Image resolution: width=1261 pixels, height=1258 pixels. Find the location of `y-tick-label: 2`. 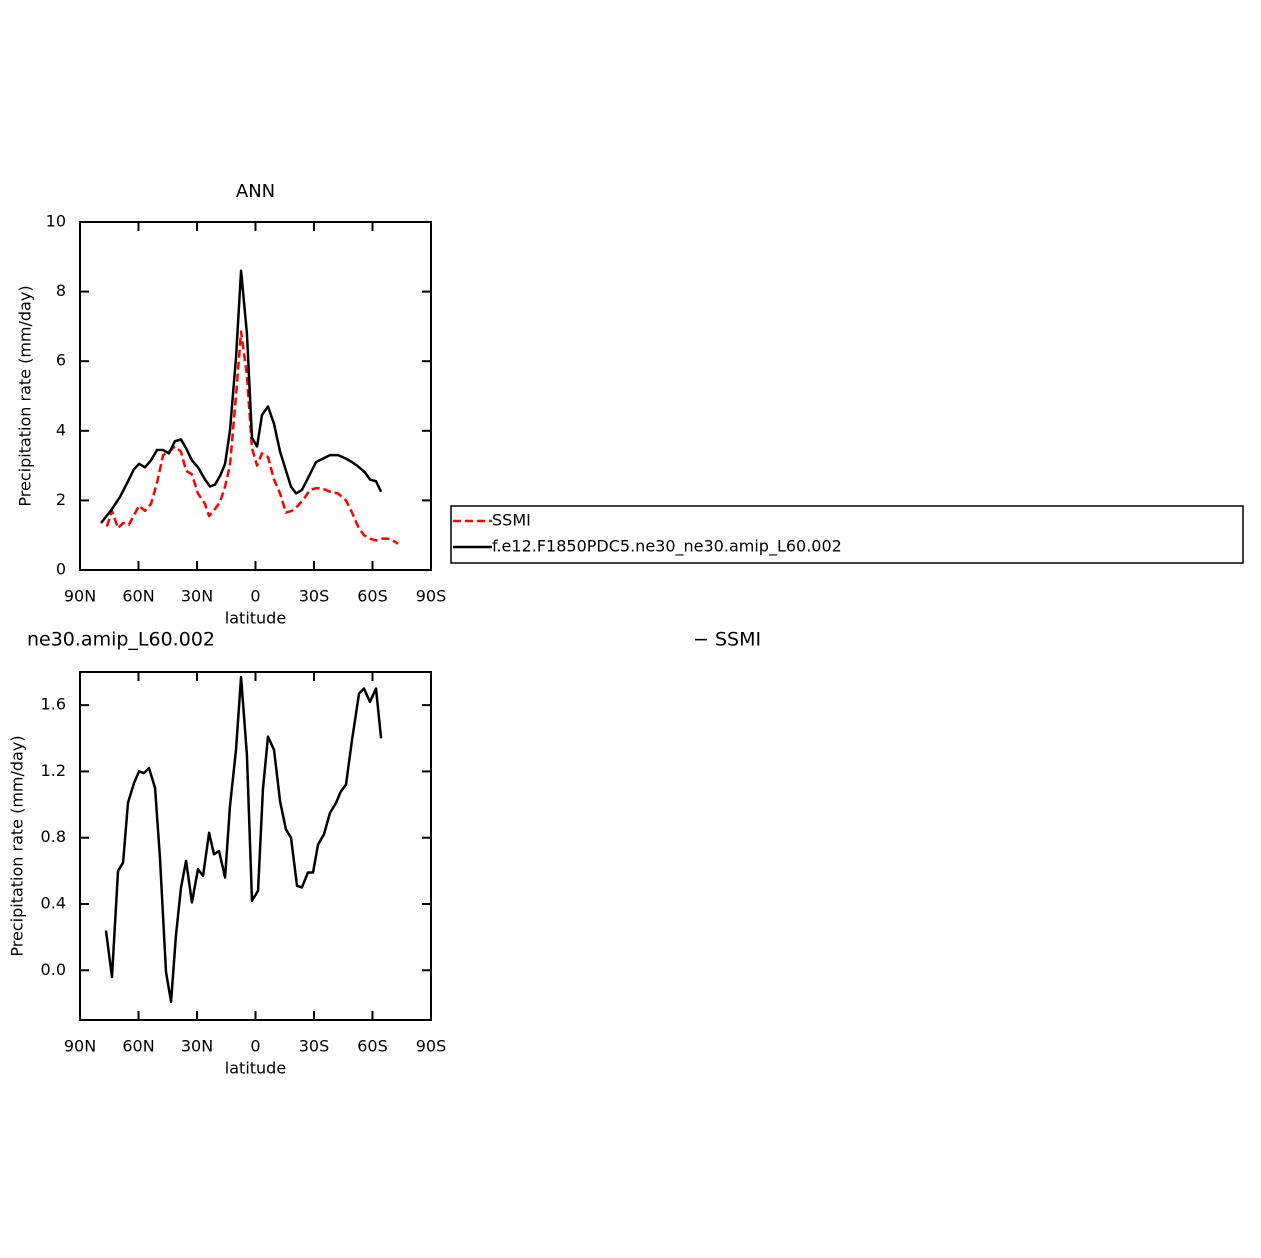

y-tick-label: 2 is located at coordinates (61, 499).